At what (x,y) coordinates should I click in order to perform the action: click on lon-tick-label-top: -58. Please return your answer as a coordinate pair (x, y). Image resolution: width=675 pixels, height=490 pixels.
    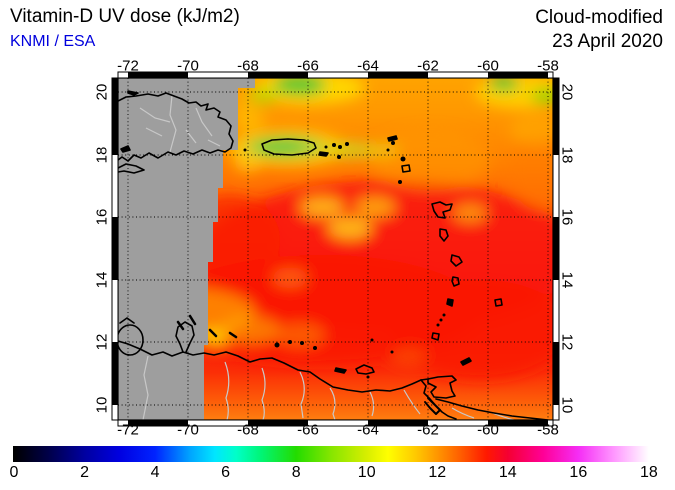
    Looking at the image, I should click on (548, 66).